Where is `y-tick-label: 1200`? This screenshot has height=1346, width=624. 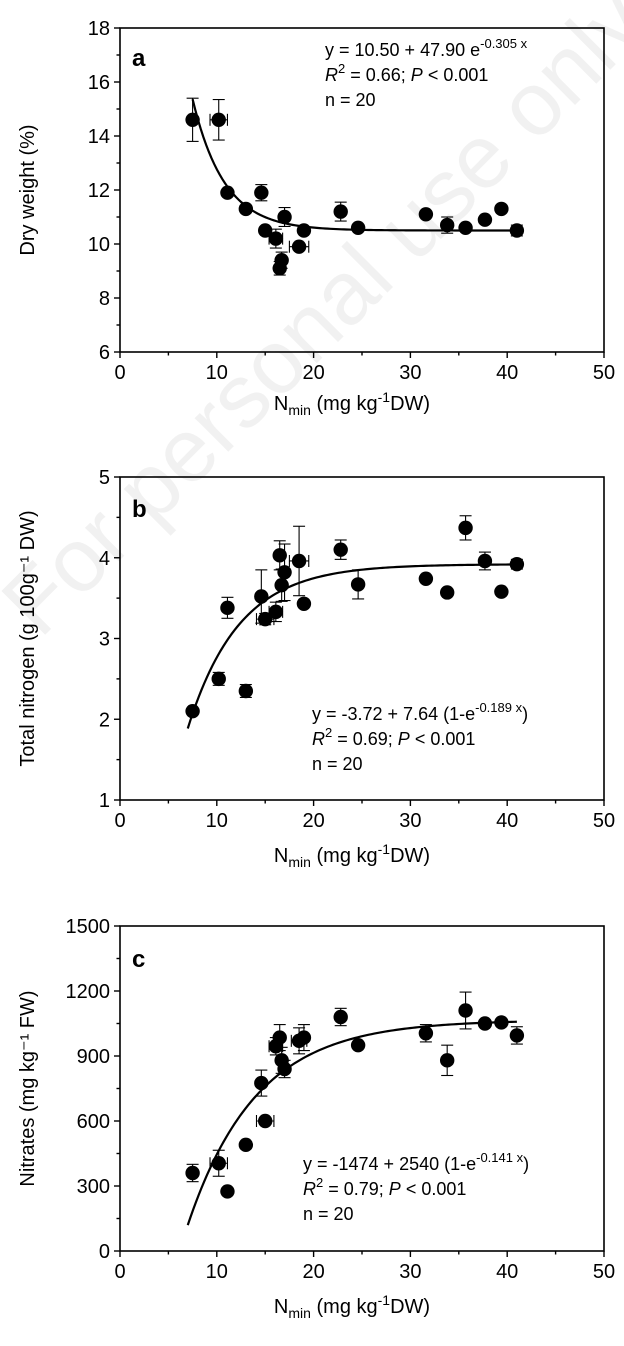
y-tick-label: 1200 is located at coordinates (88, 992).